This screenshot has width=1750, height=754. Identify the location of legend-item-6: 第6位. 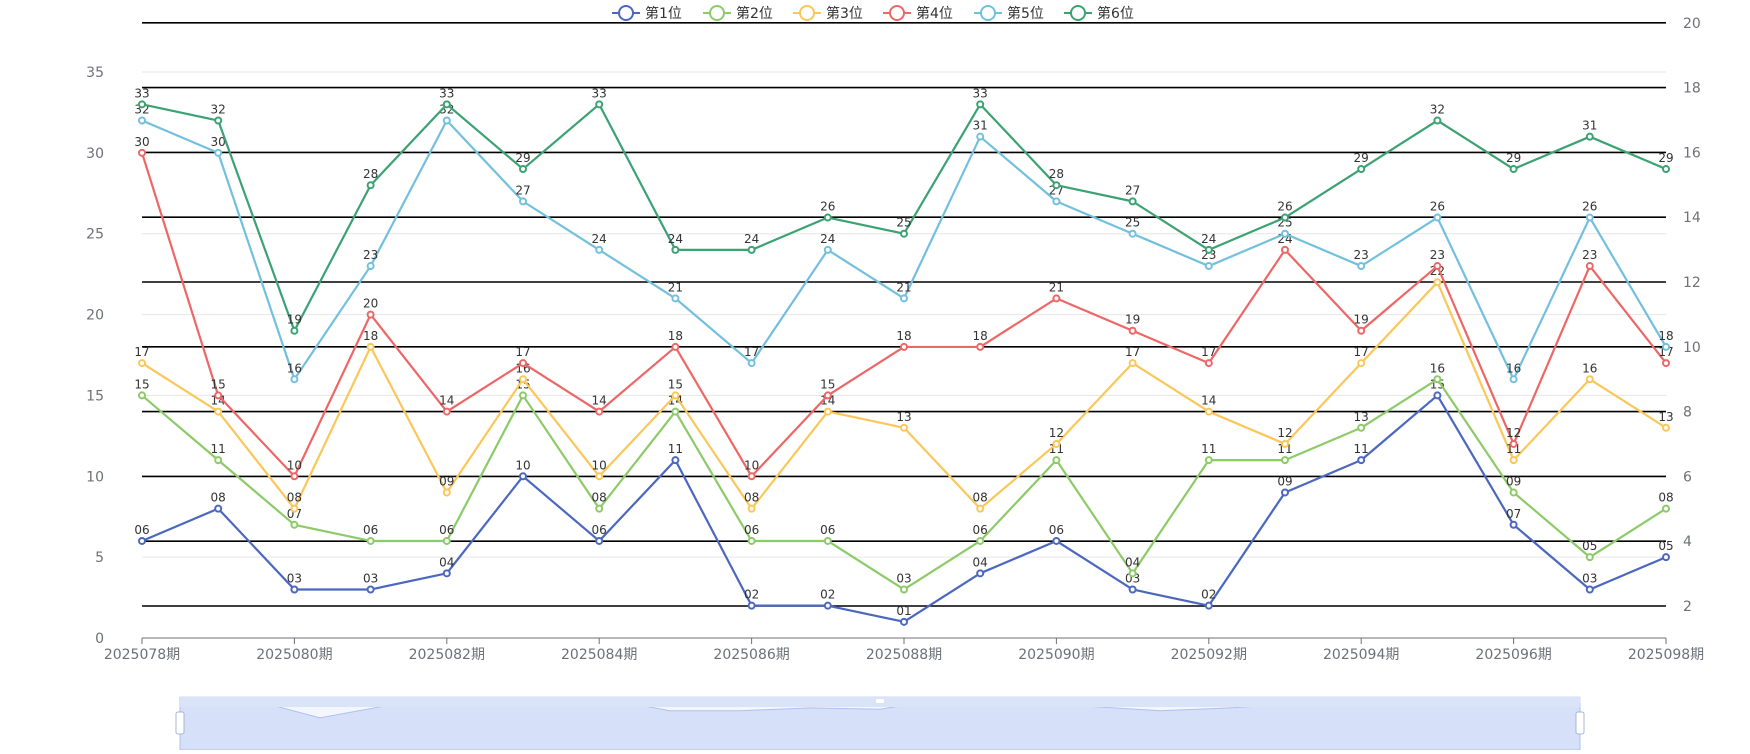
(1099, 13).